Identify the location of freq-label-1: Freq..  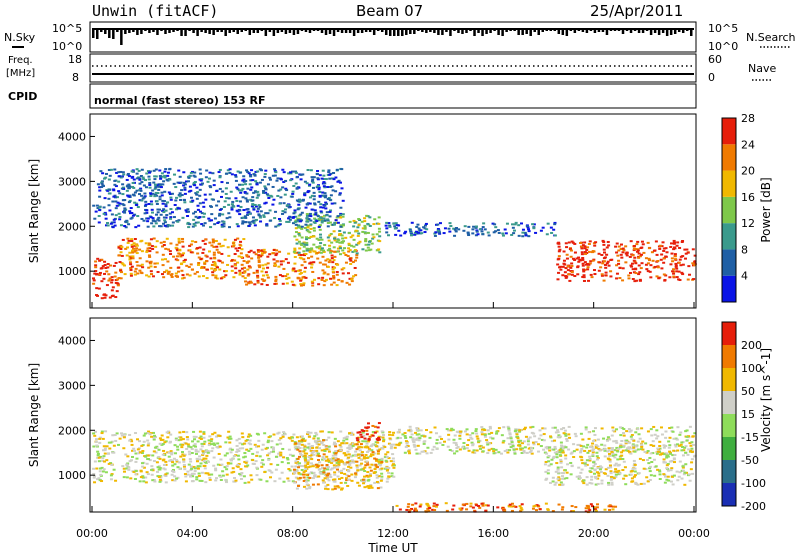
(20, 60).